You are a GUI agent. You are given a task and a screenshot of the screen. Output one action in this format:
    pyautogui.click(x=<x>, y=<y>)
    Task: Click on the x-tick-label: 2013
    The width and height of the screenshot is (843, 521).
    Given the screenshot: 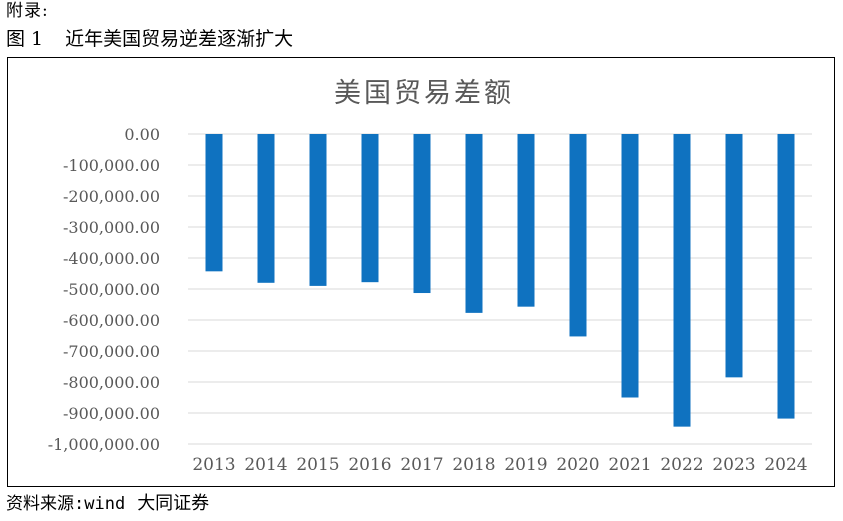 What is the action you would take?
    pyautogui.click(x=213, y=465)
    